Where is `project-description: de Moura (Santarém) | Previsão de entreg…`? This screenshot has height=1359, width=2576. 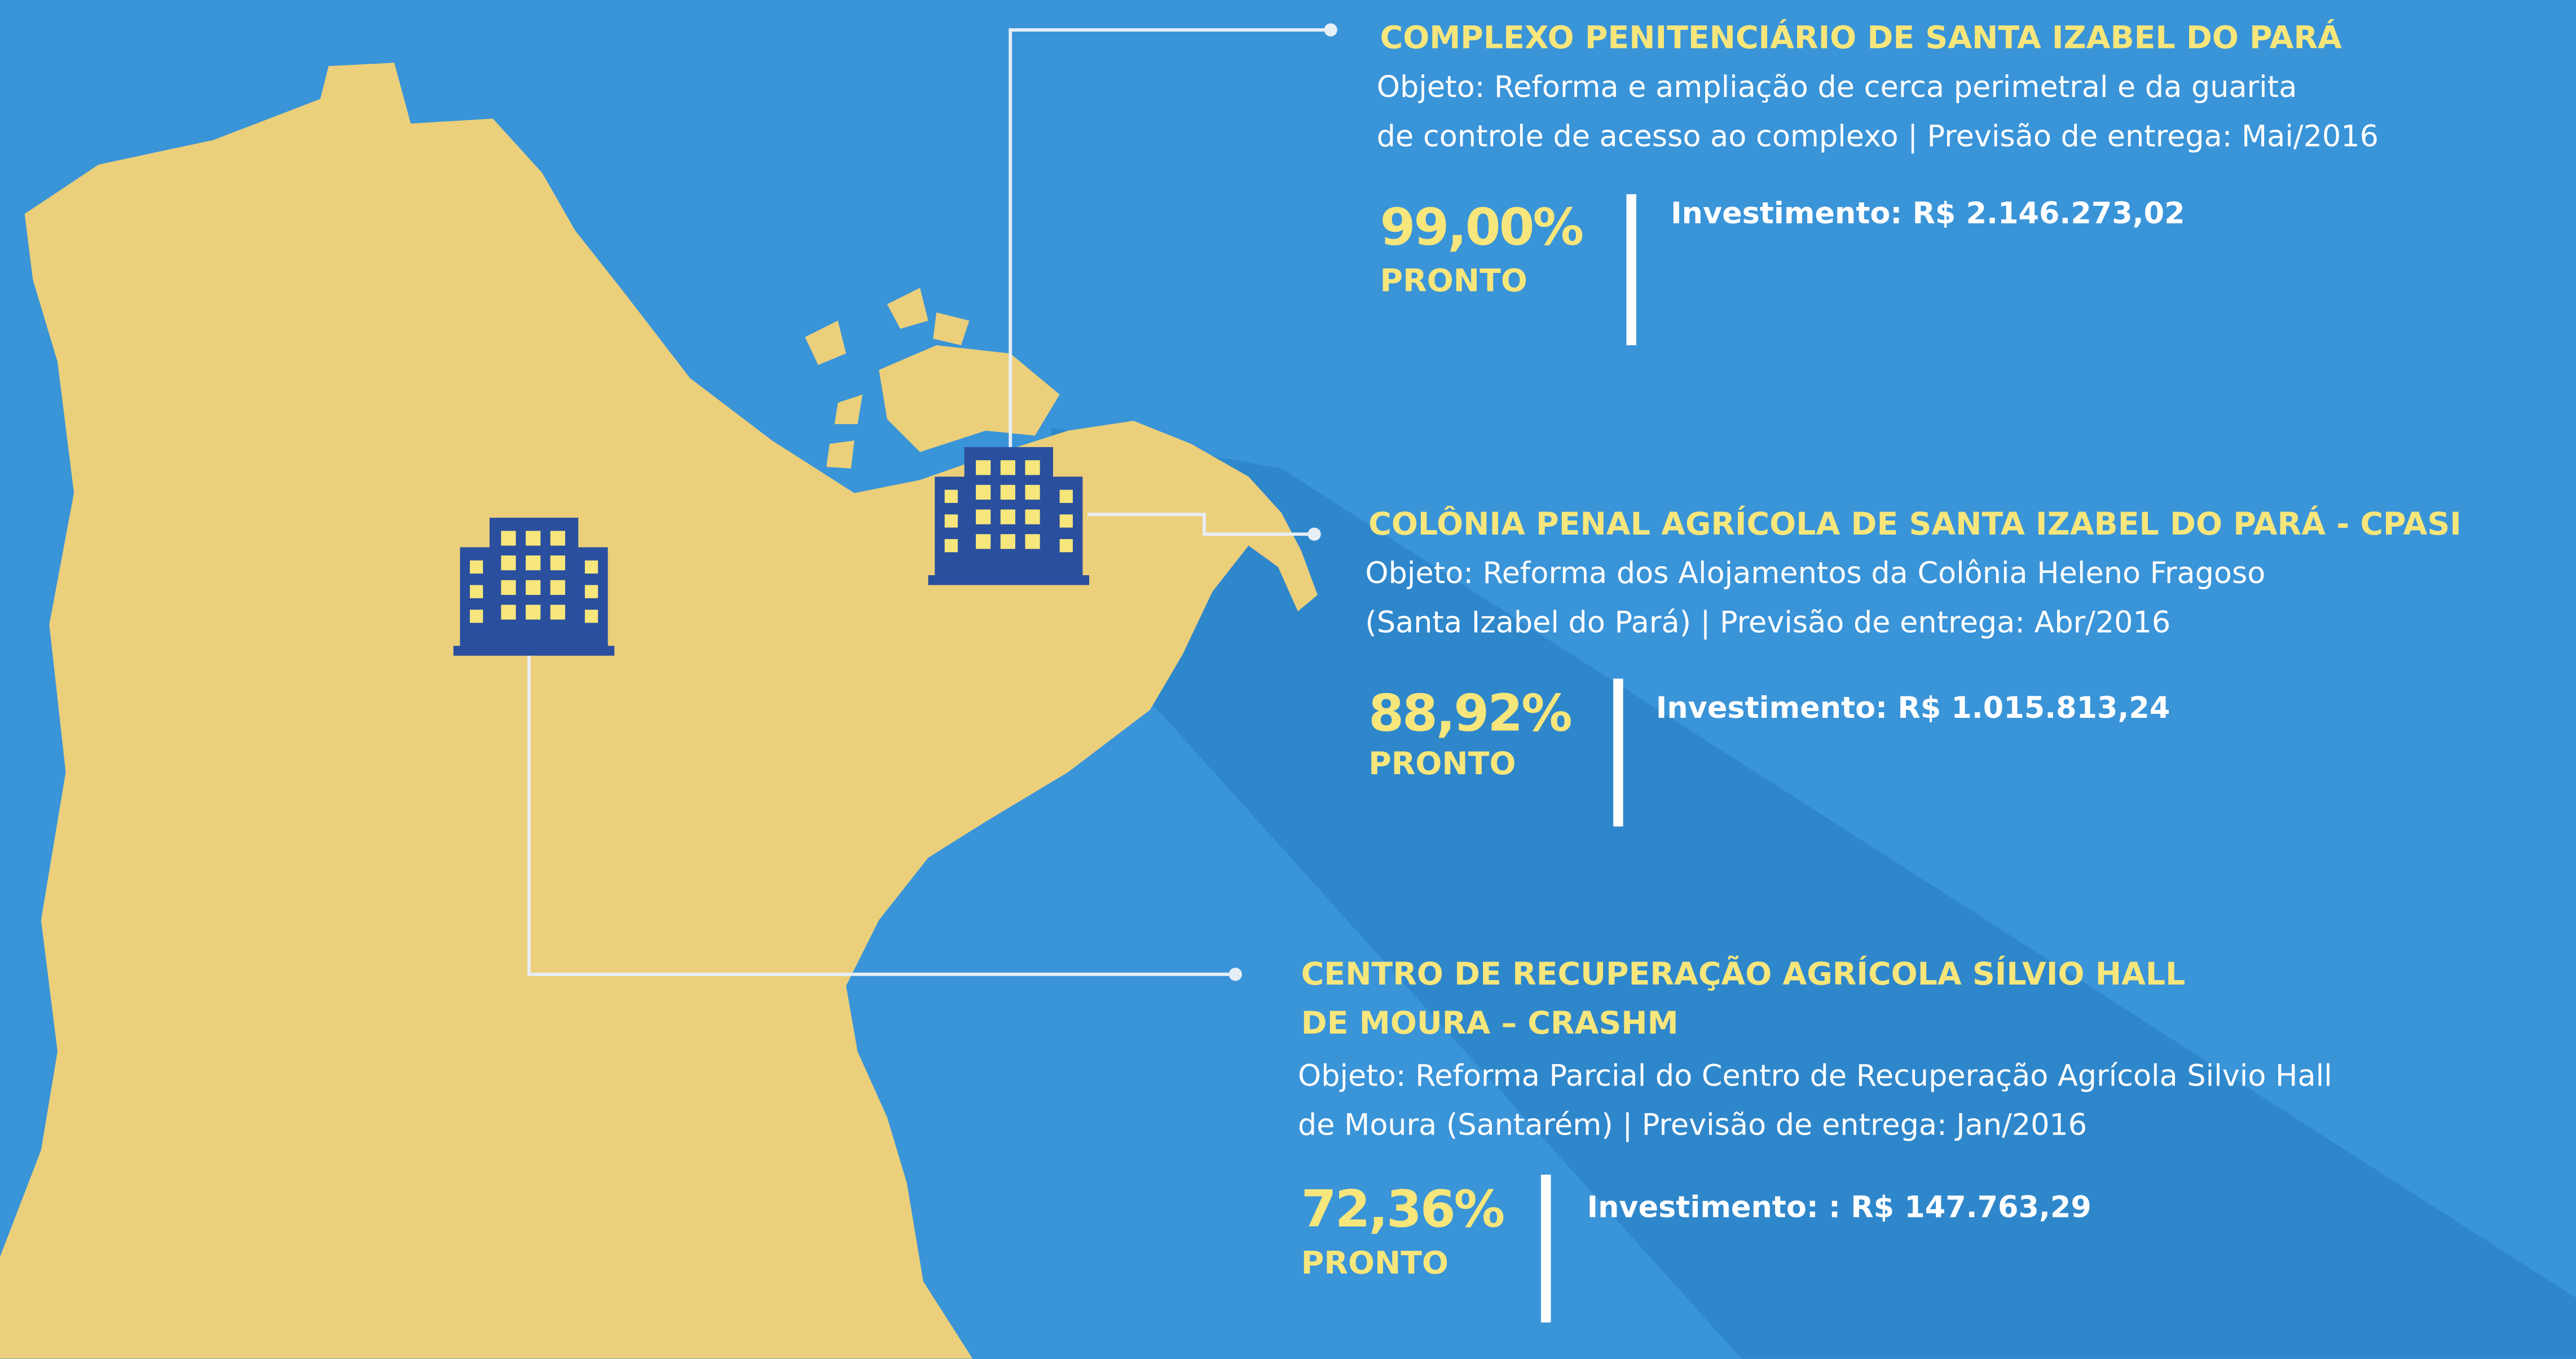 project-description: de Moura (Santarém) | Previsão de entreg… is located at coordinates (1693, 1125).